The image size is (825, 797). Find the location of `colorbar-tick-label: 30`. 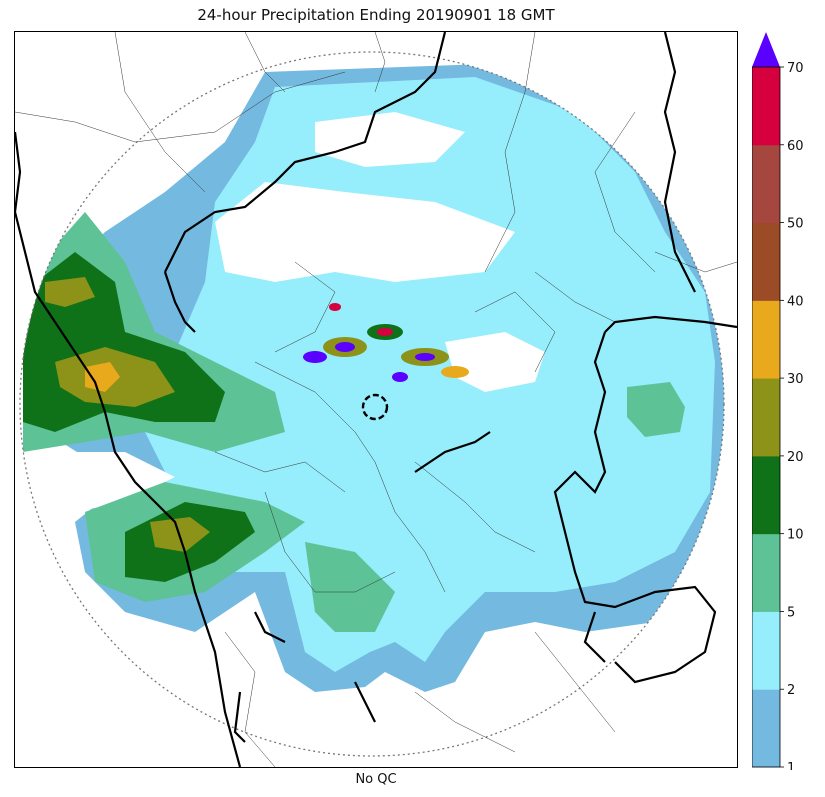

colorbar-tick-label: 30 is located at coordinates (795, 379).